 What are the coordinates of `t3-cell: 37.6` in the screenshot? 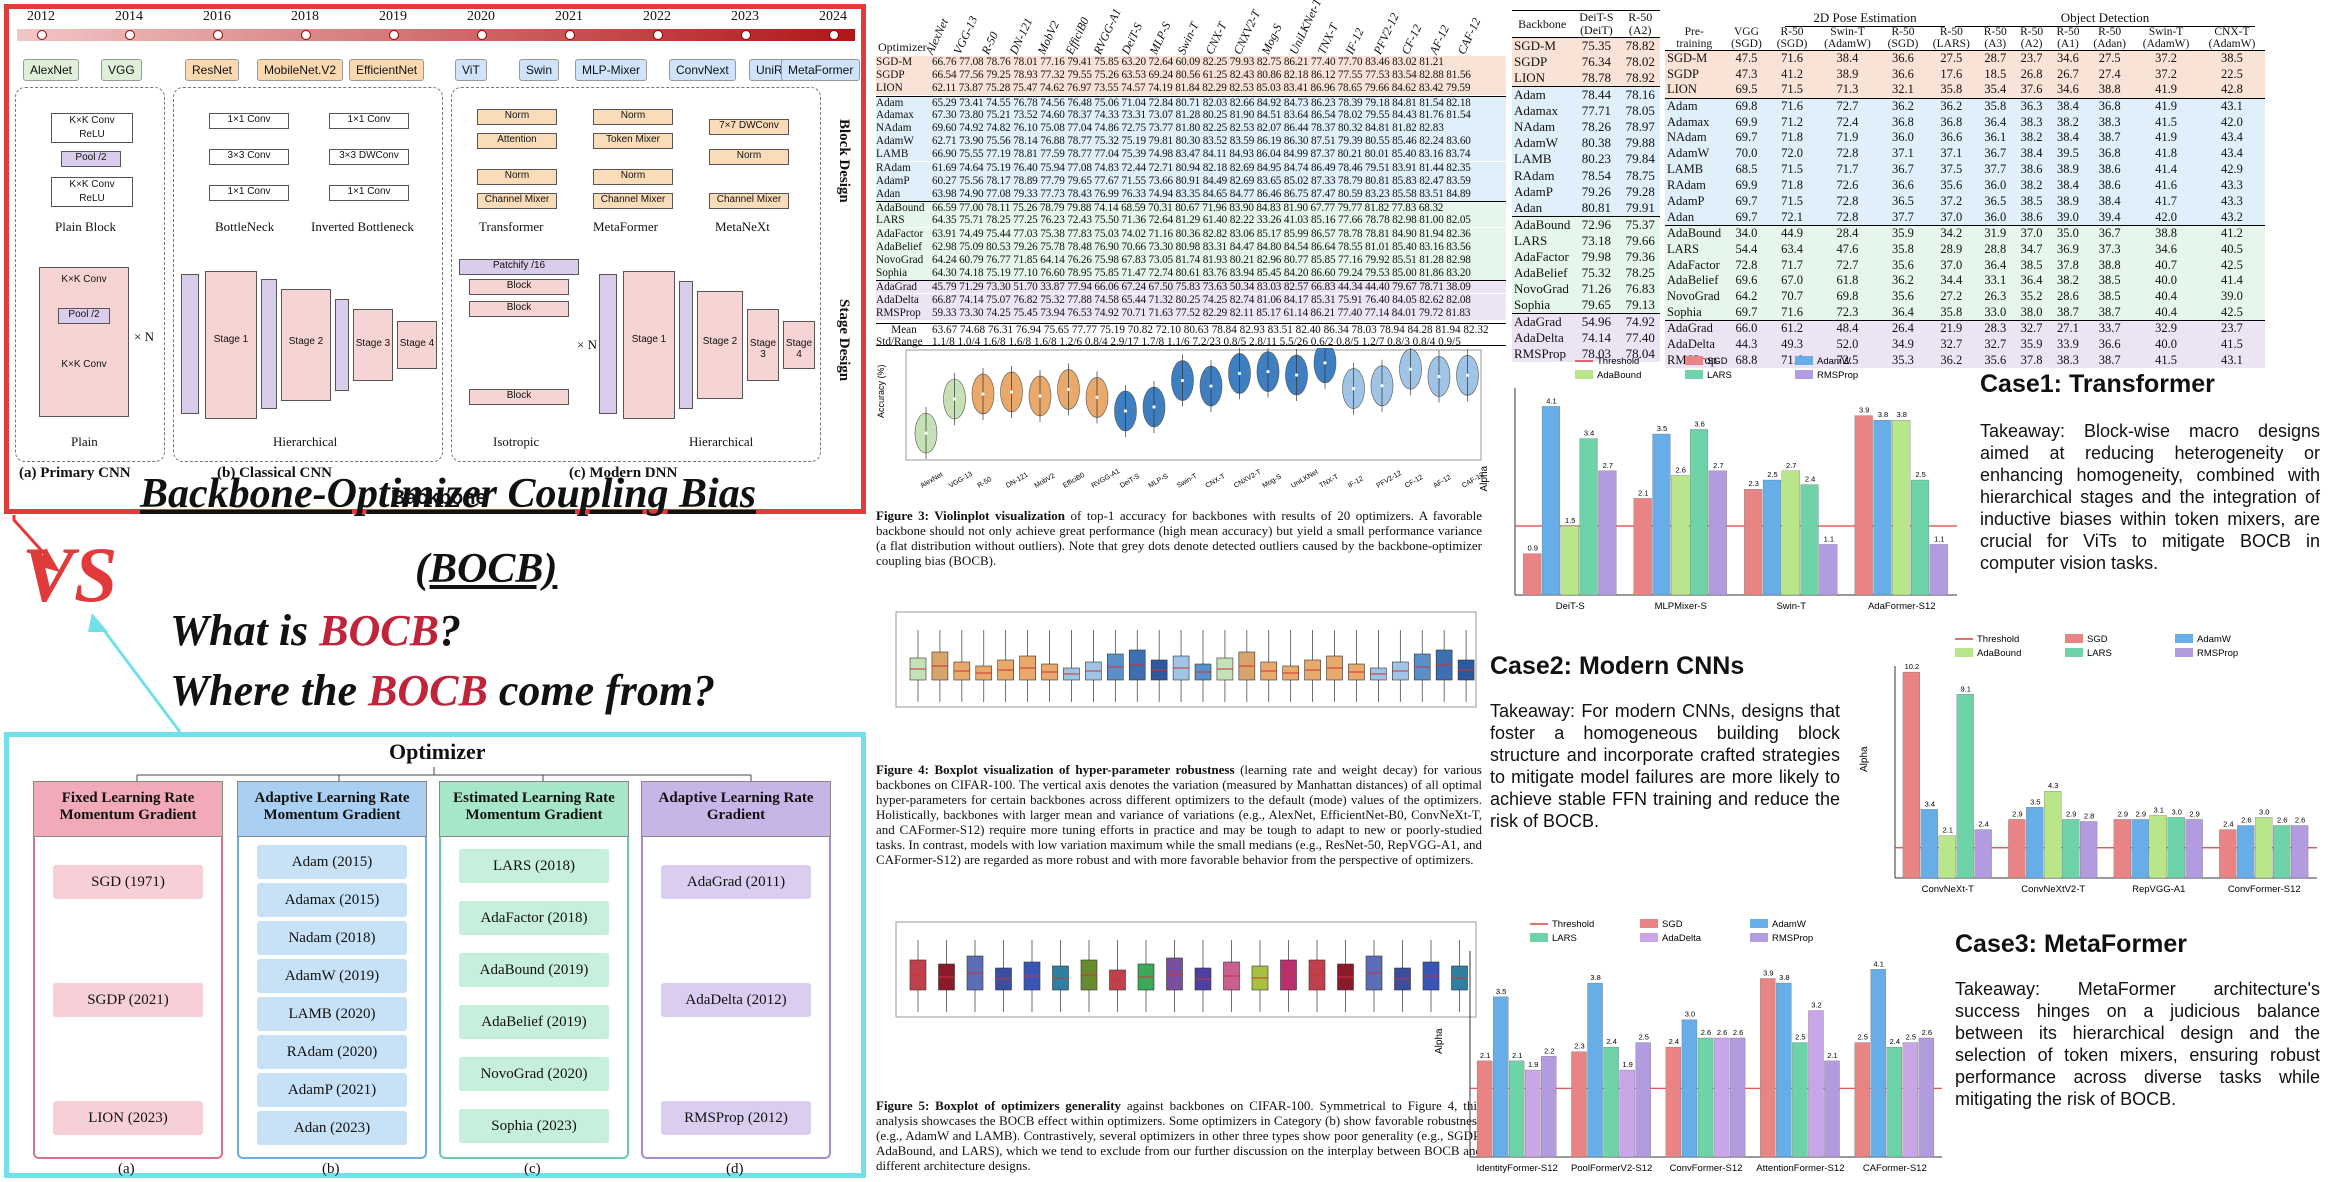 It's located at (2031, 89).